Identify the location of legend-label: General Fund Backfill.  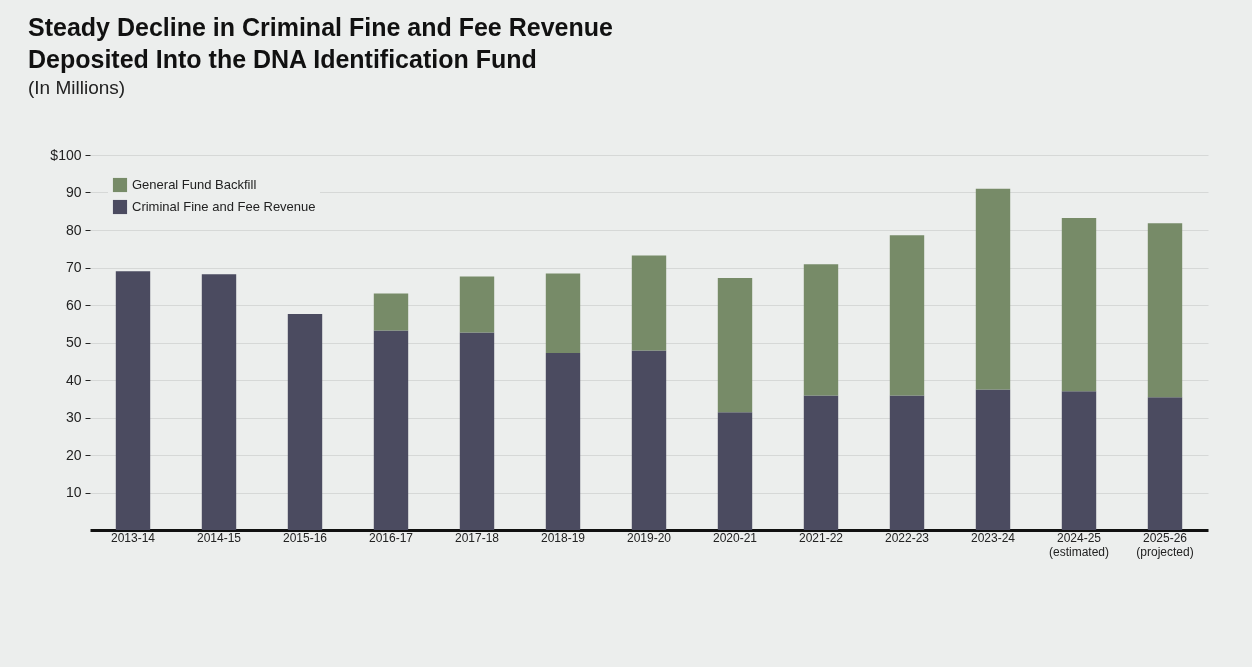
(194, 184).